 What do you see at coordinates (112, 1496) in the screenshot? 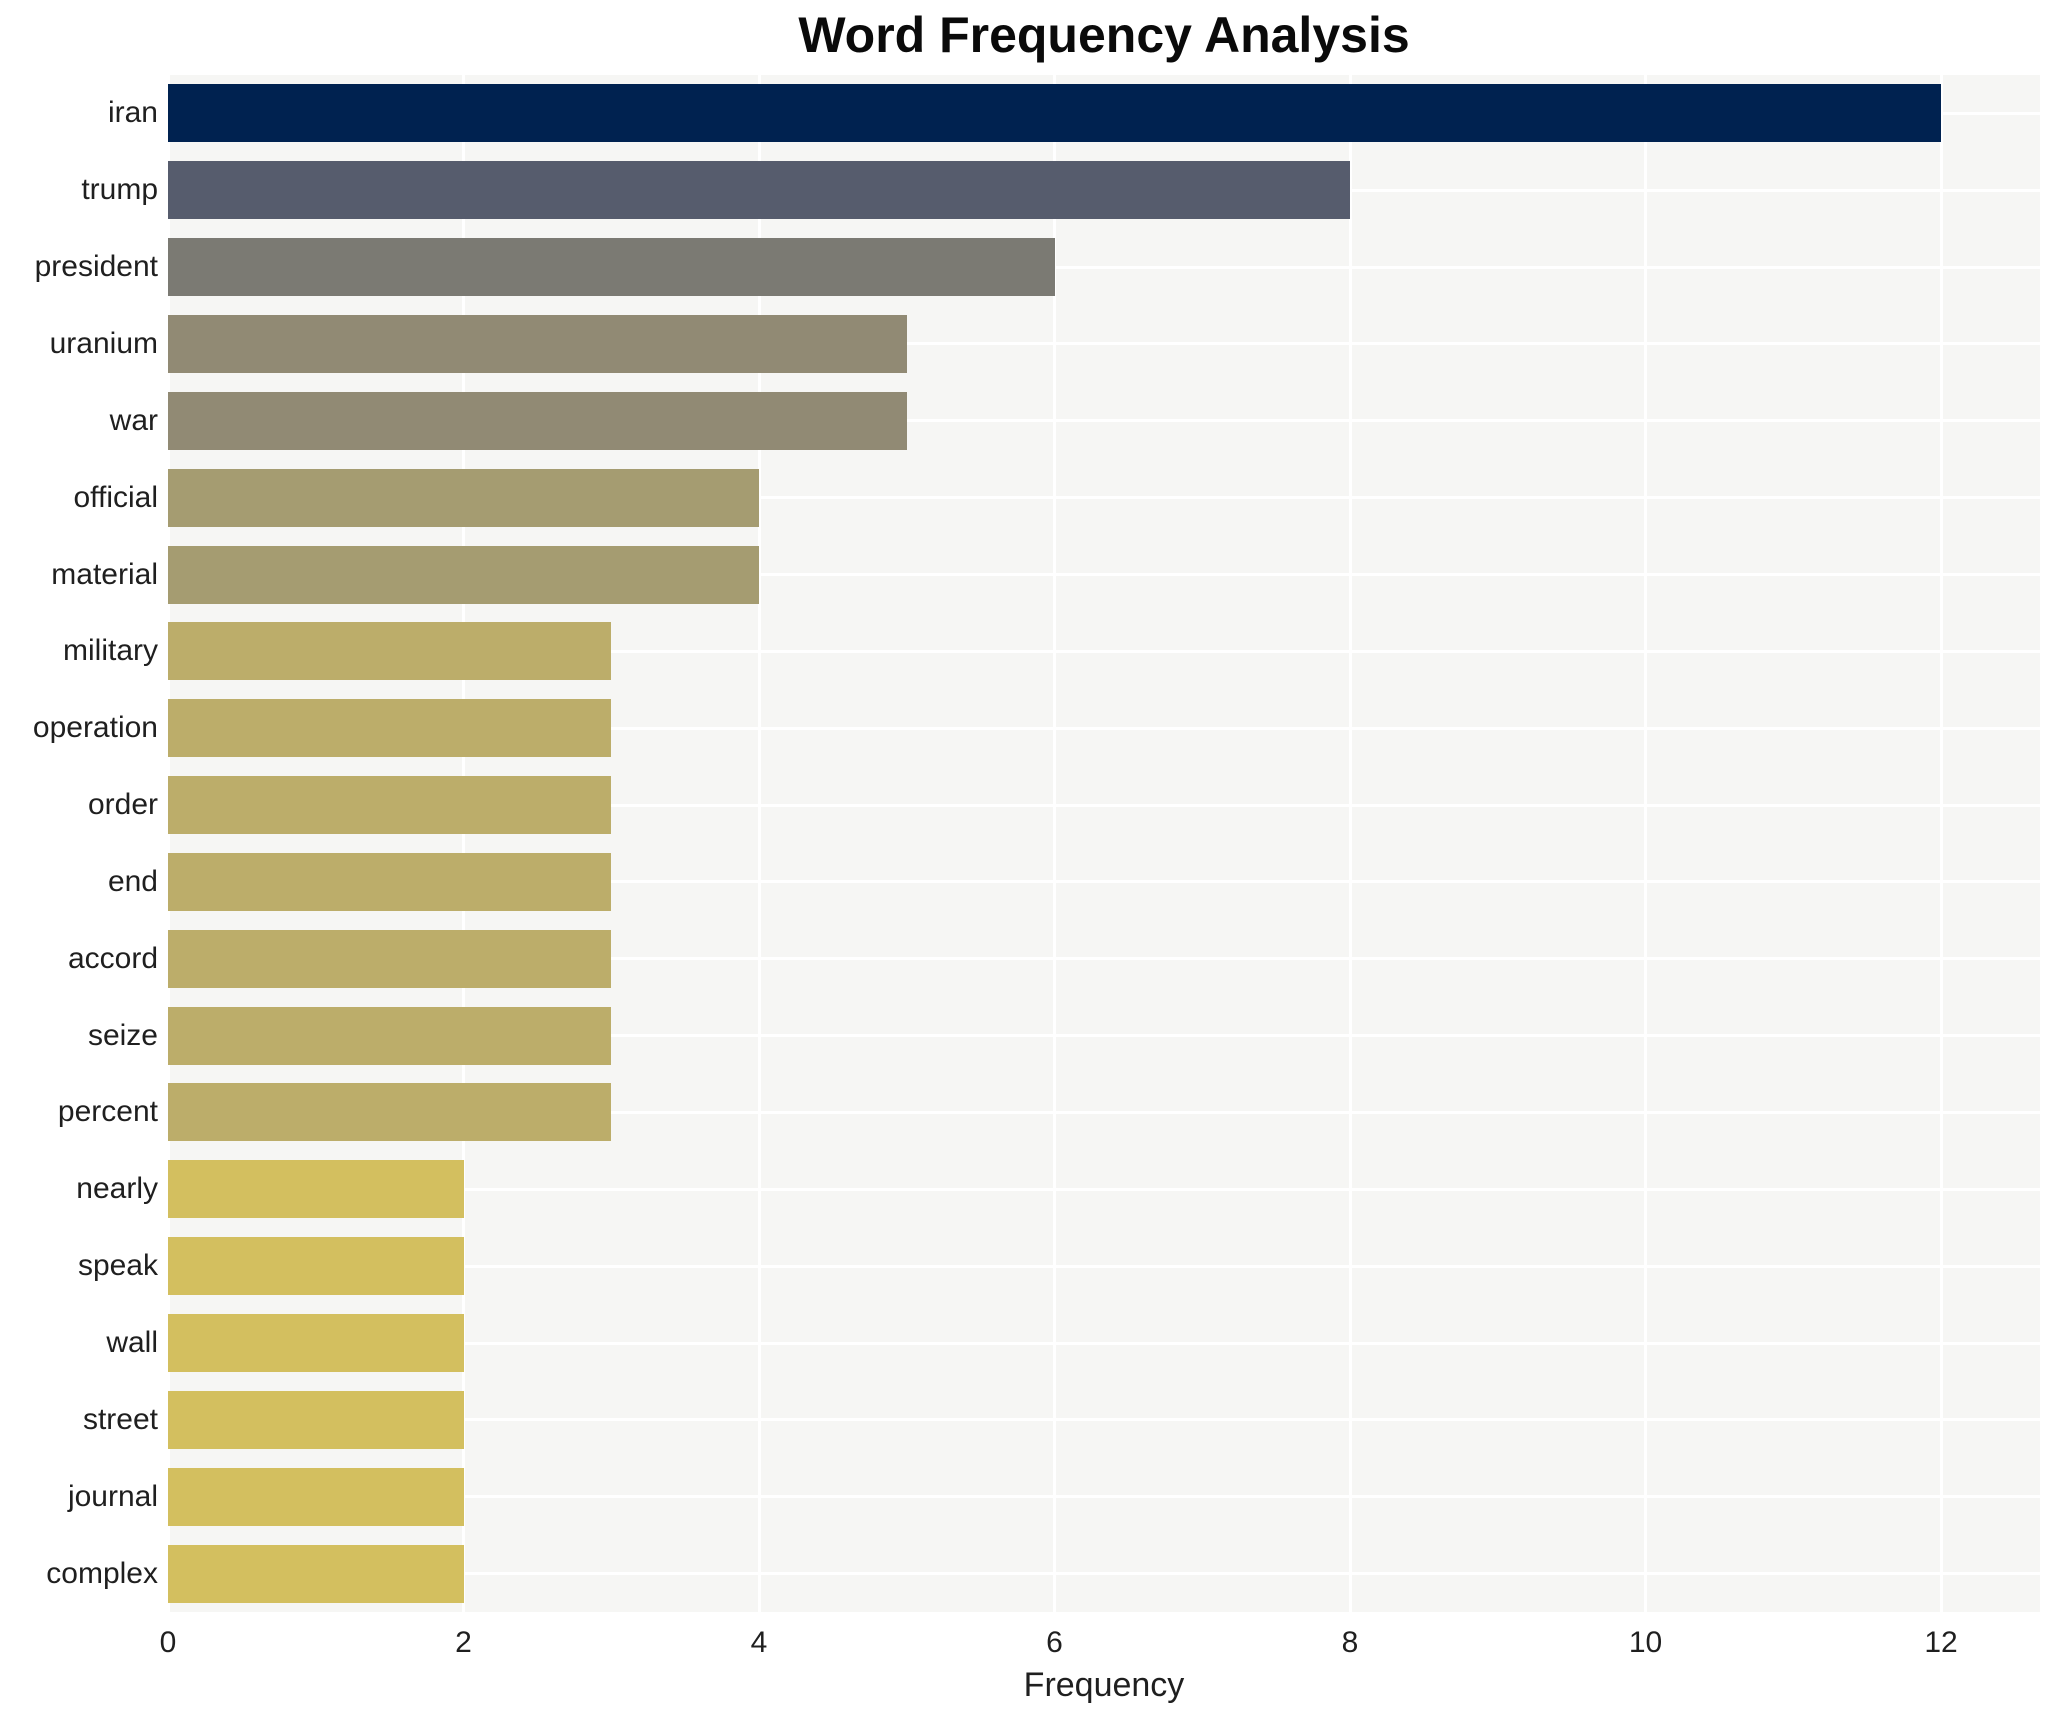
I see `y-tick-label: journal` at bounding box center [112, 1496].